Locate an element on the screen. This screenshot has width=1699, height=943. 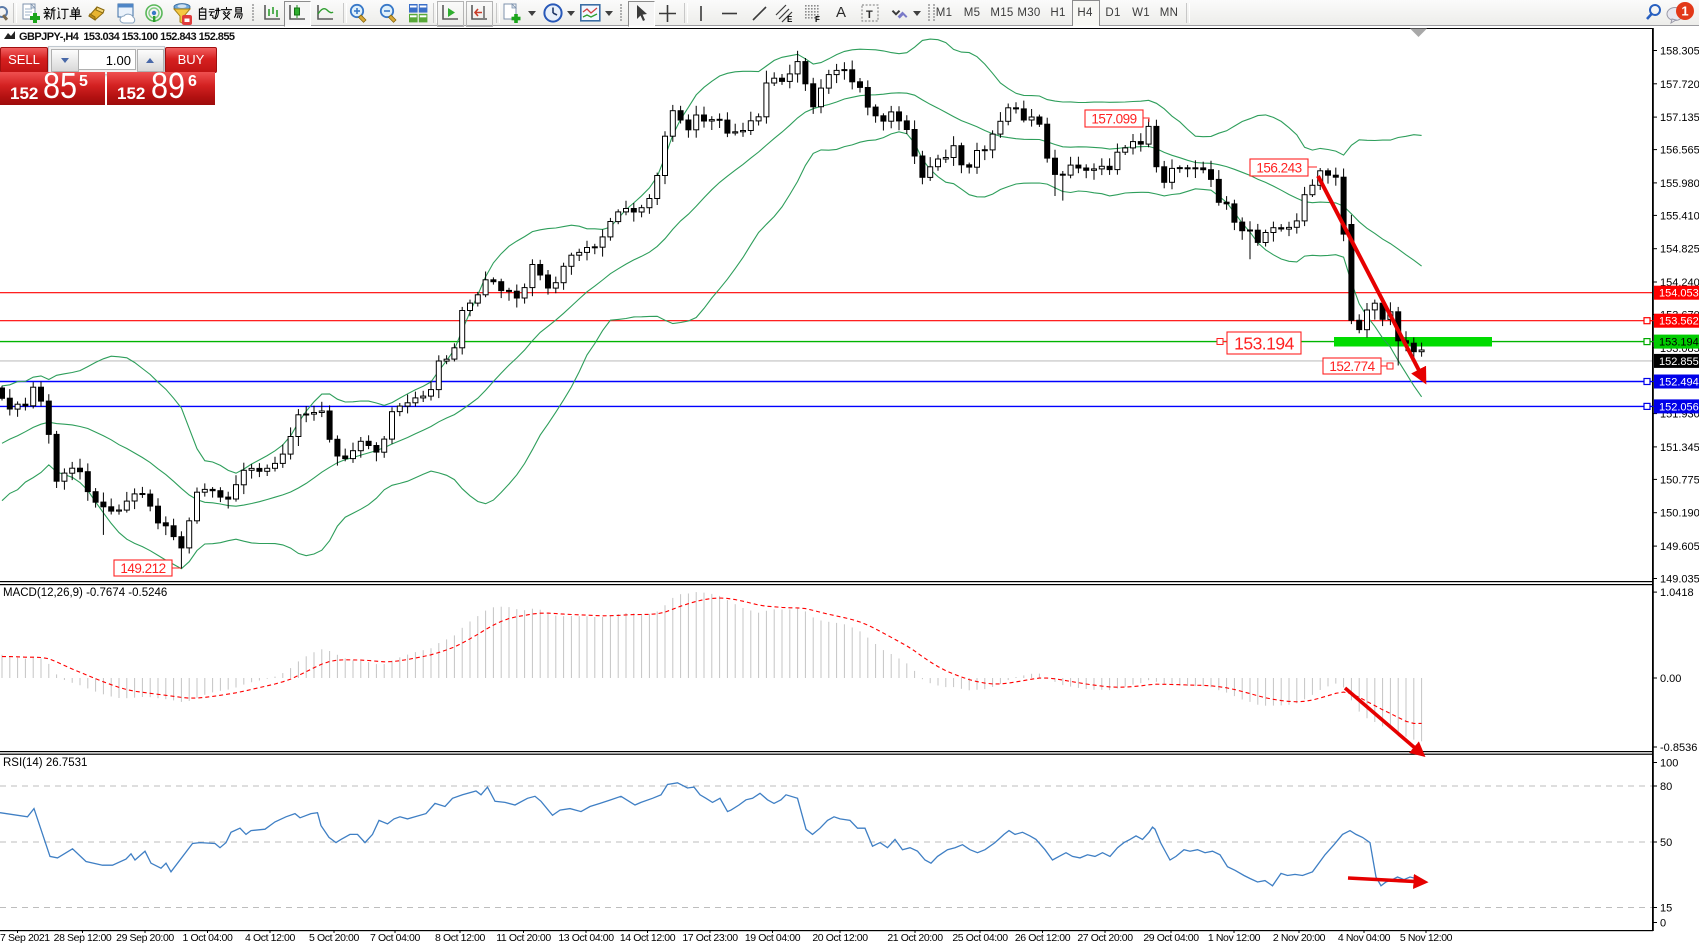
svg-text: 0 is located at coordinates (1663, 924).